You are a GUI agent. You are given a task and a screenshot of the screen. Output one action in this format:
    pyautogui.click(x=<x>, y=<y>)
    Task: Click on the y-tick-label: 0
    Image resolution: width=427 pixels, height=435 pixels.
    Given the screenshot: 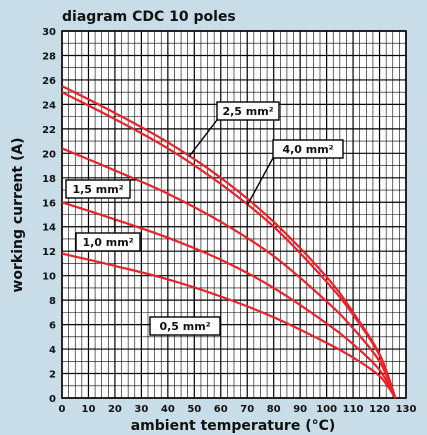 What is the action you would take?
    pyautogui.click(x=52, y=399)
    